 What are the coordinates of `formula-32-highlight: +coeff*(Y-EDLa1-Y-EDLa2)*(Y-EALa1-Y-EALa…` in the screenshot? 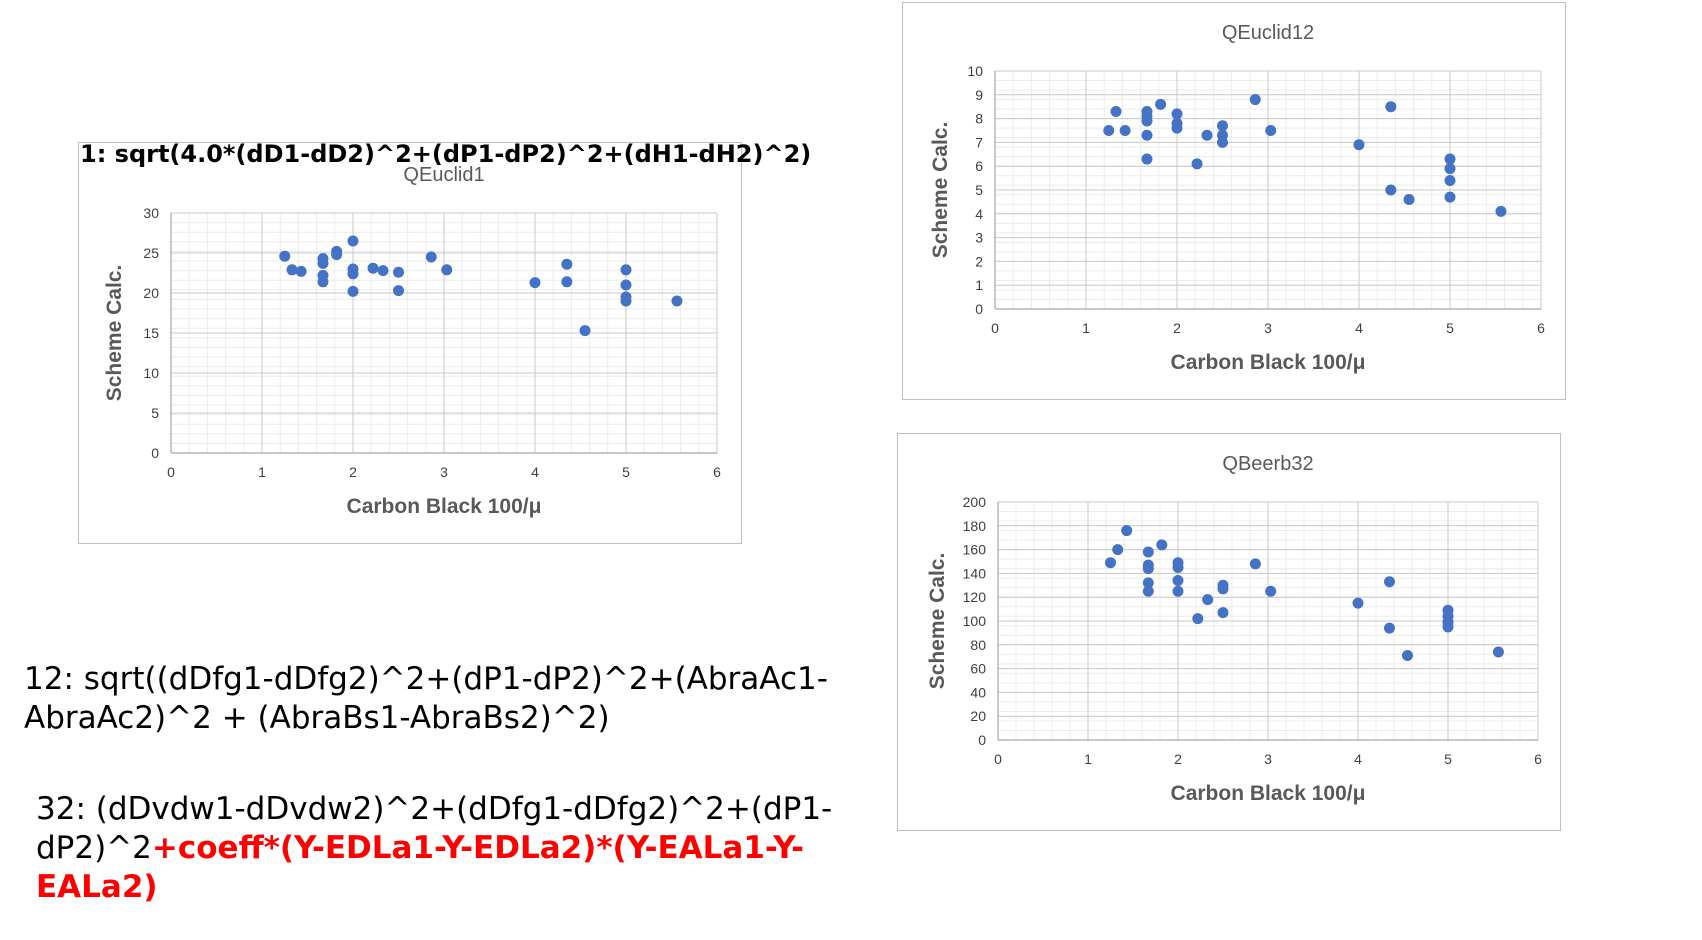 It's located at (420, 867).